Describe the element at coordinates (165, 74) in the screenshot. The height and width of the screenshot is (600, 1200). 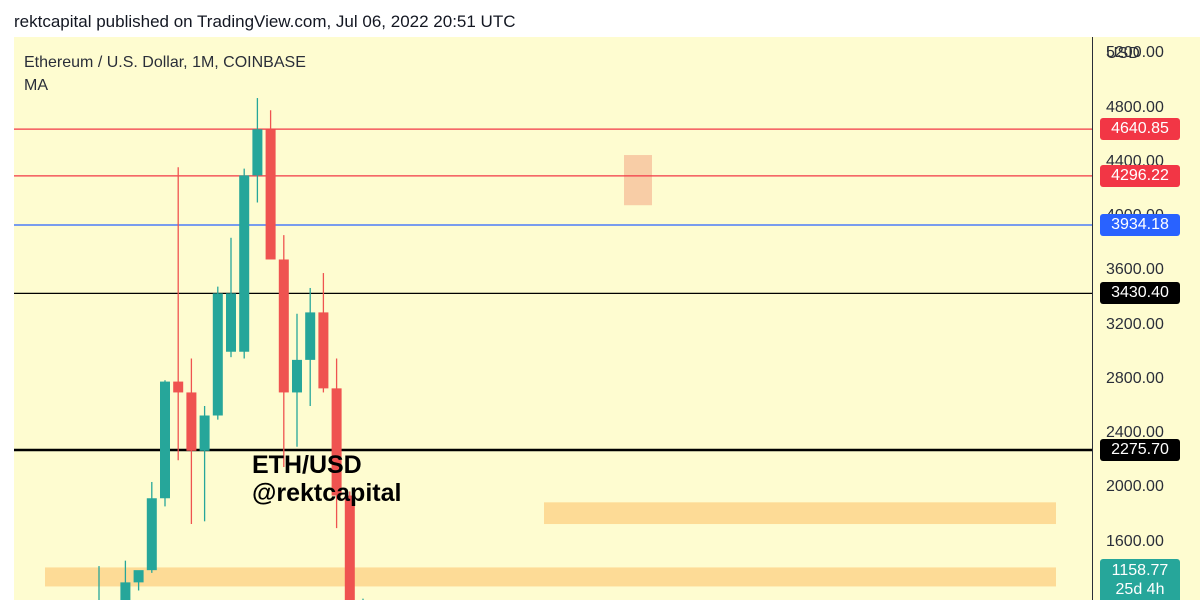
I see `chart-legend: Ethereum / U.S. Dollar, 1M, COINBASE MA` at that location.